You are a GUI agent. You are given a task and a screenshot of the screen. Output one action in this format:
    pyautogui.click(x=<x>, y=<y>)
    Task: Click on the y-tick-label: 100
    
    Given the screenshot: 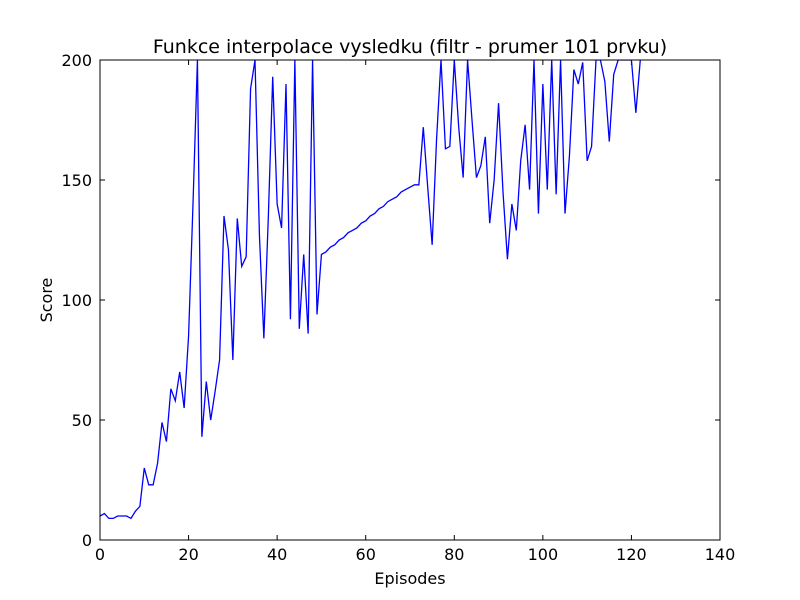 What is the action you would take?
    pyautogui.click(x=76, y=300)
    